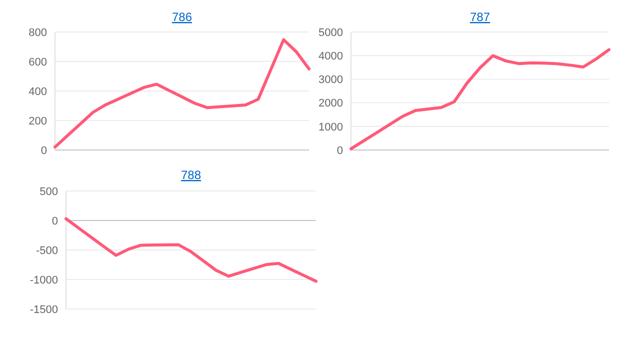 The image size is (621, 337). Describe the element at coordinates (37, 62) in the screenshot. I see `y-tick-label: 600` at that location.